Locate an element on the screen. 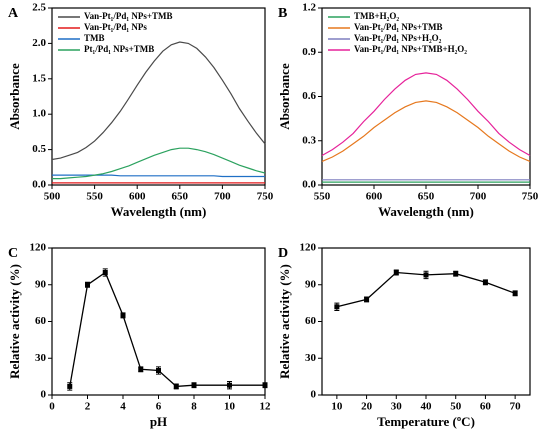 The height and width of the screenshot is (434, 550). y-tick-label: 2.0 is located at coordinates (39, 43).